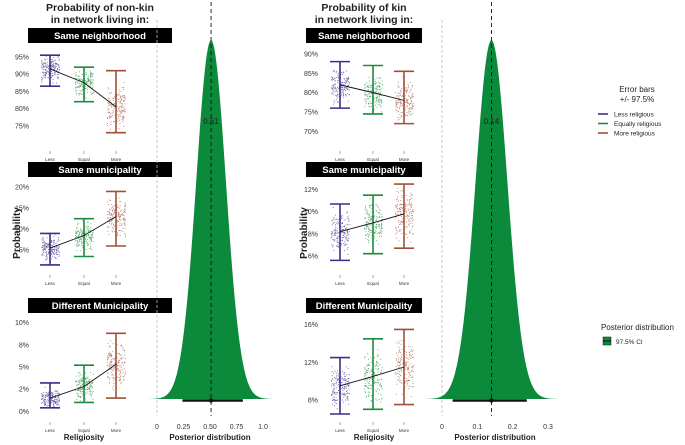 The height and width of the screenshot is (445, 685). I want to click on posterior-x-axis-title: Posterior distribution, so click(209, 437).